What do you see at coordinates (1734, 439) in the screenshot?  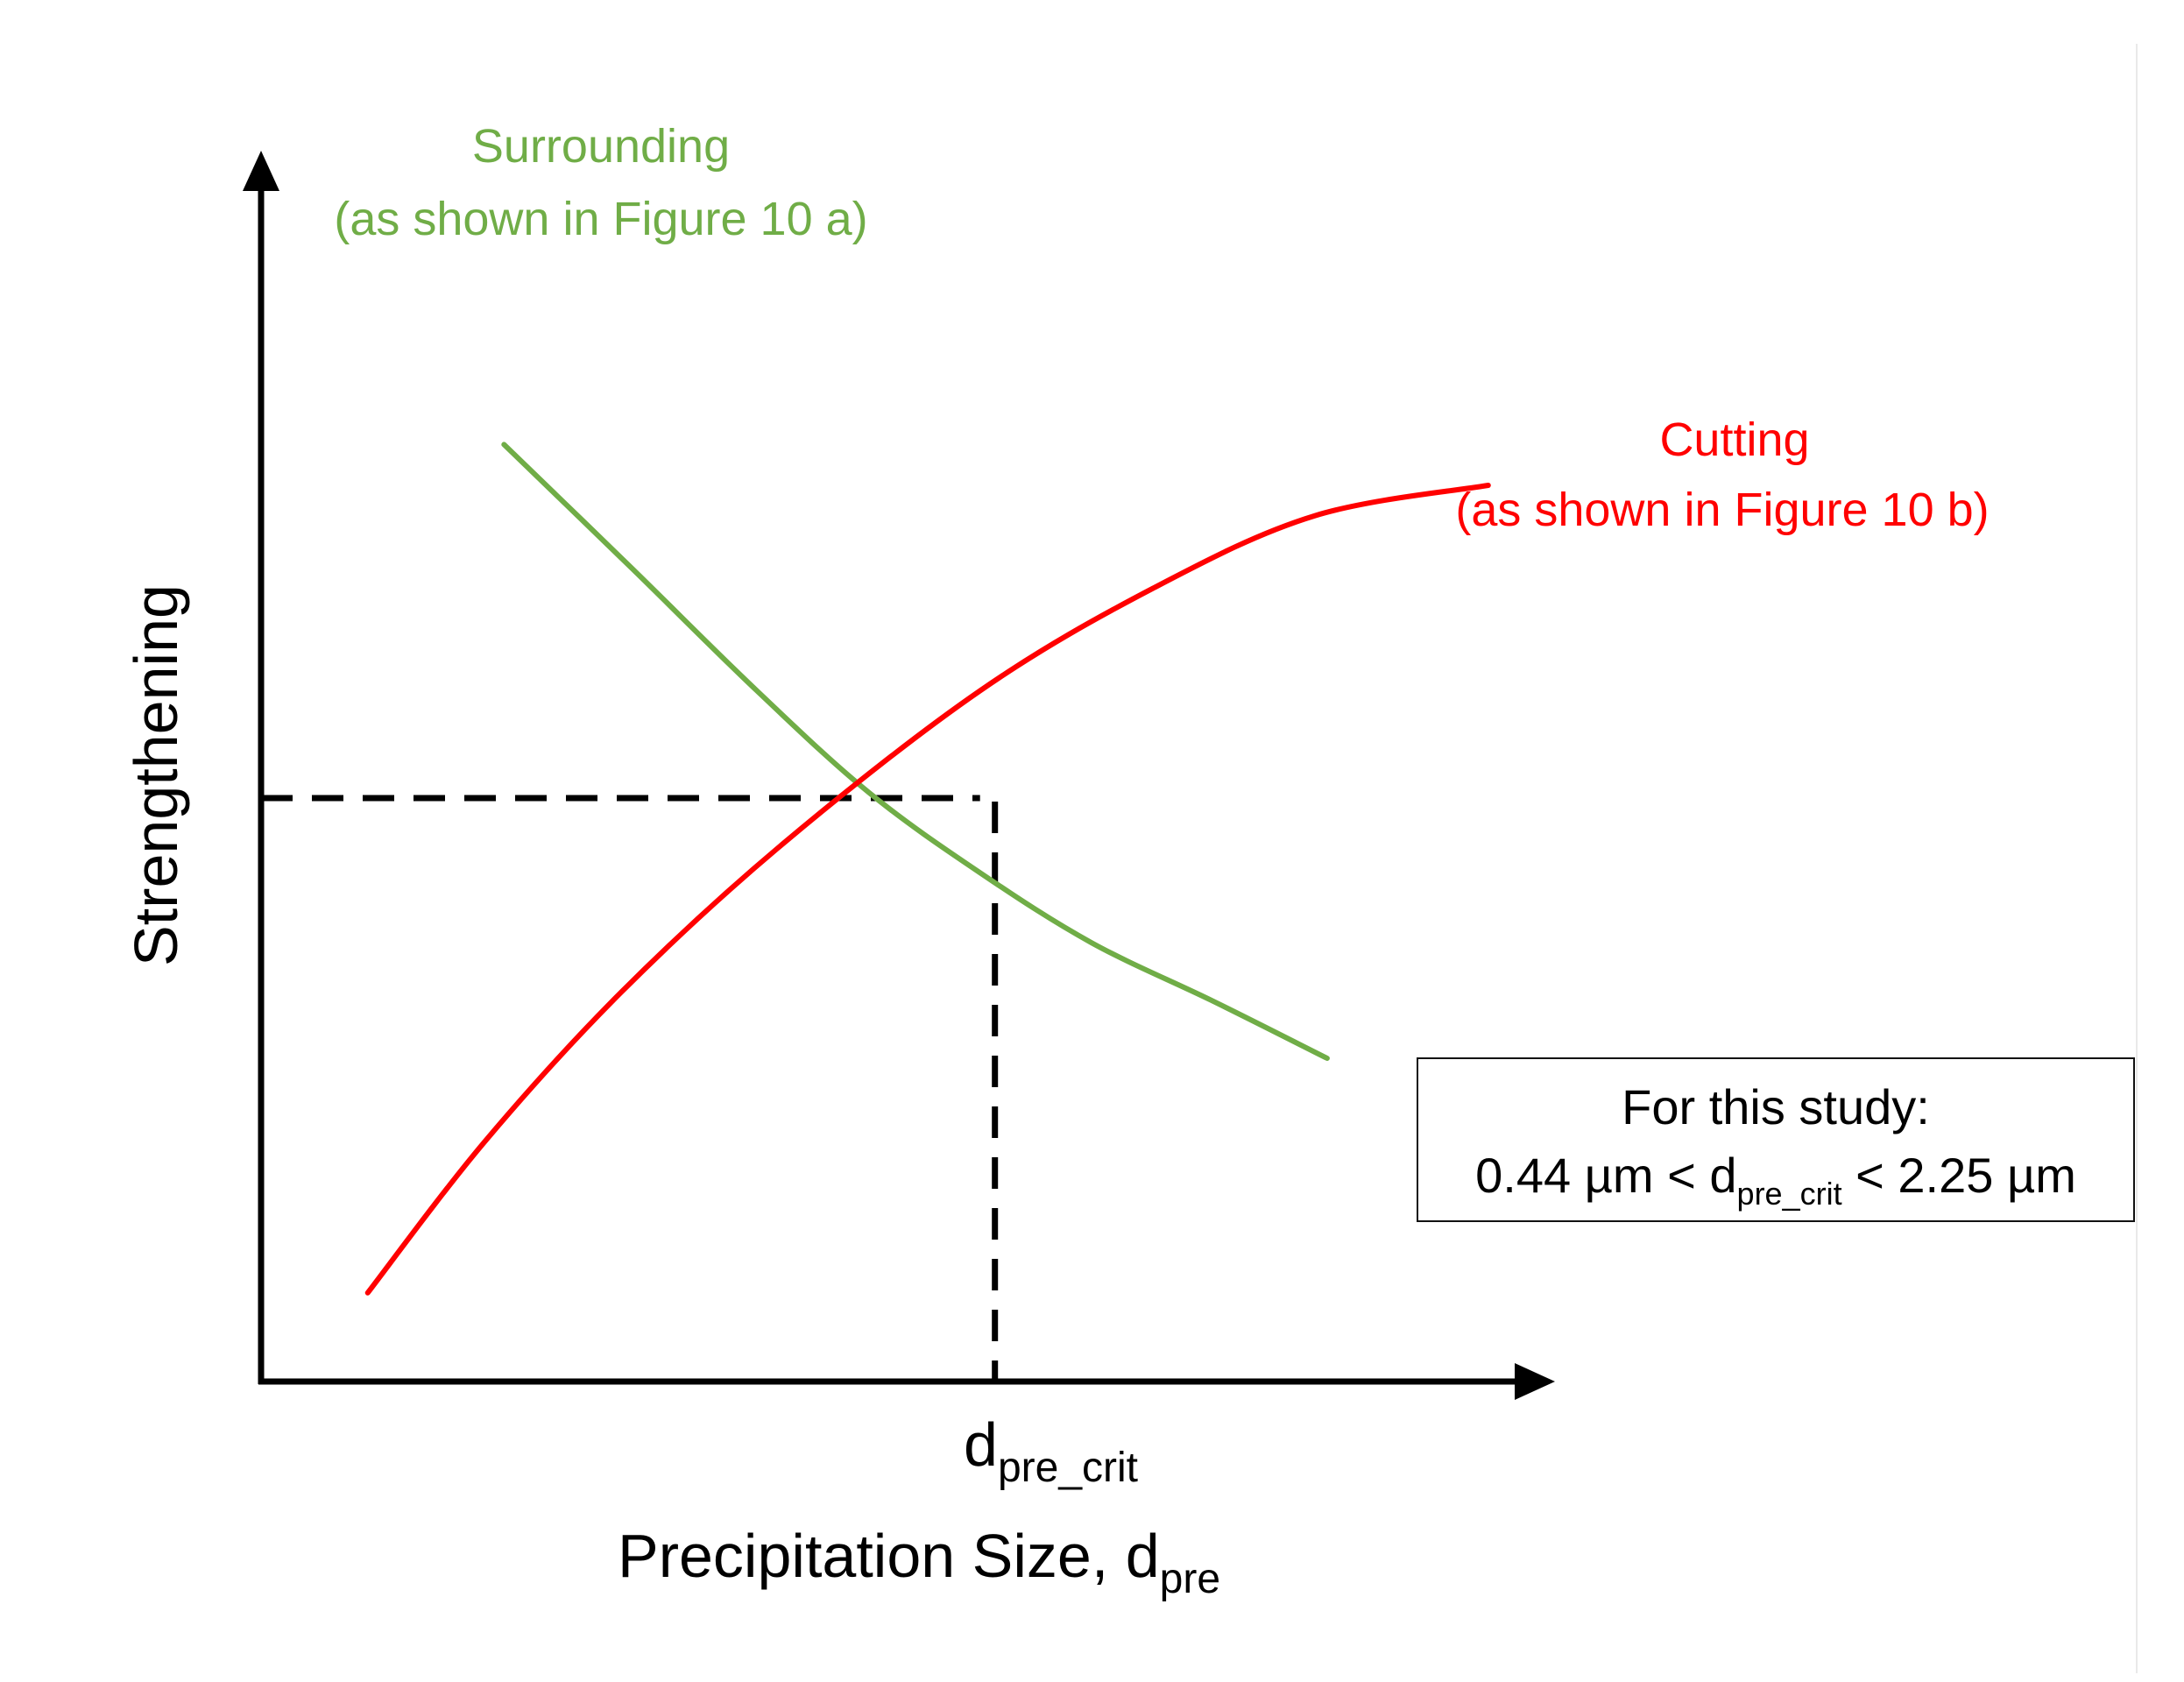 I see `cutting-label: Cutting` at bounding box center [1734, 439].